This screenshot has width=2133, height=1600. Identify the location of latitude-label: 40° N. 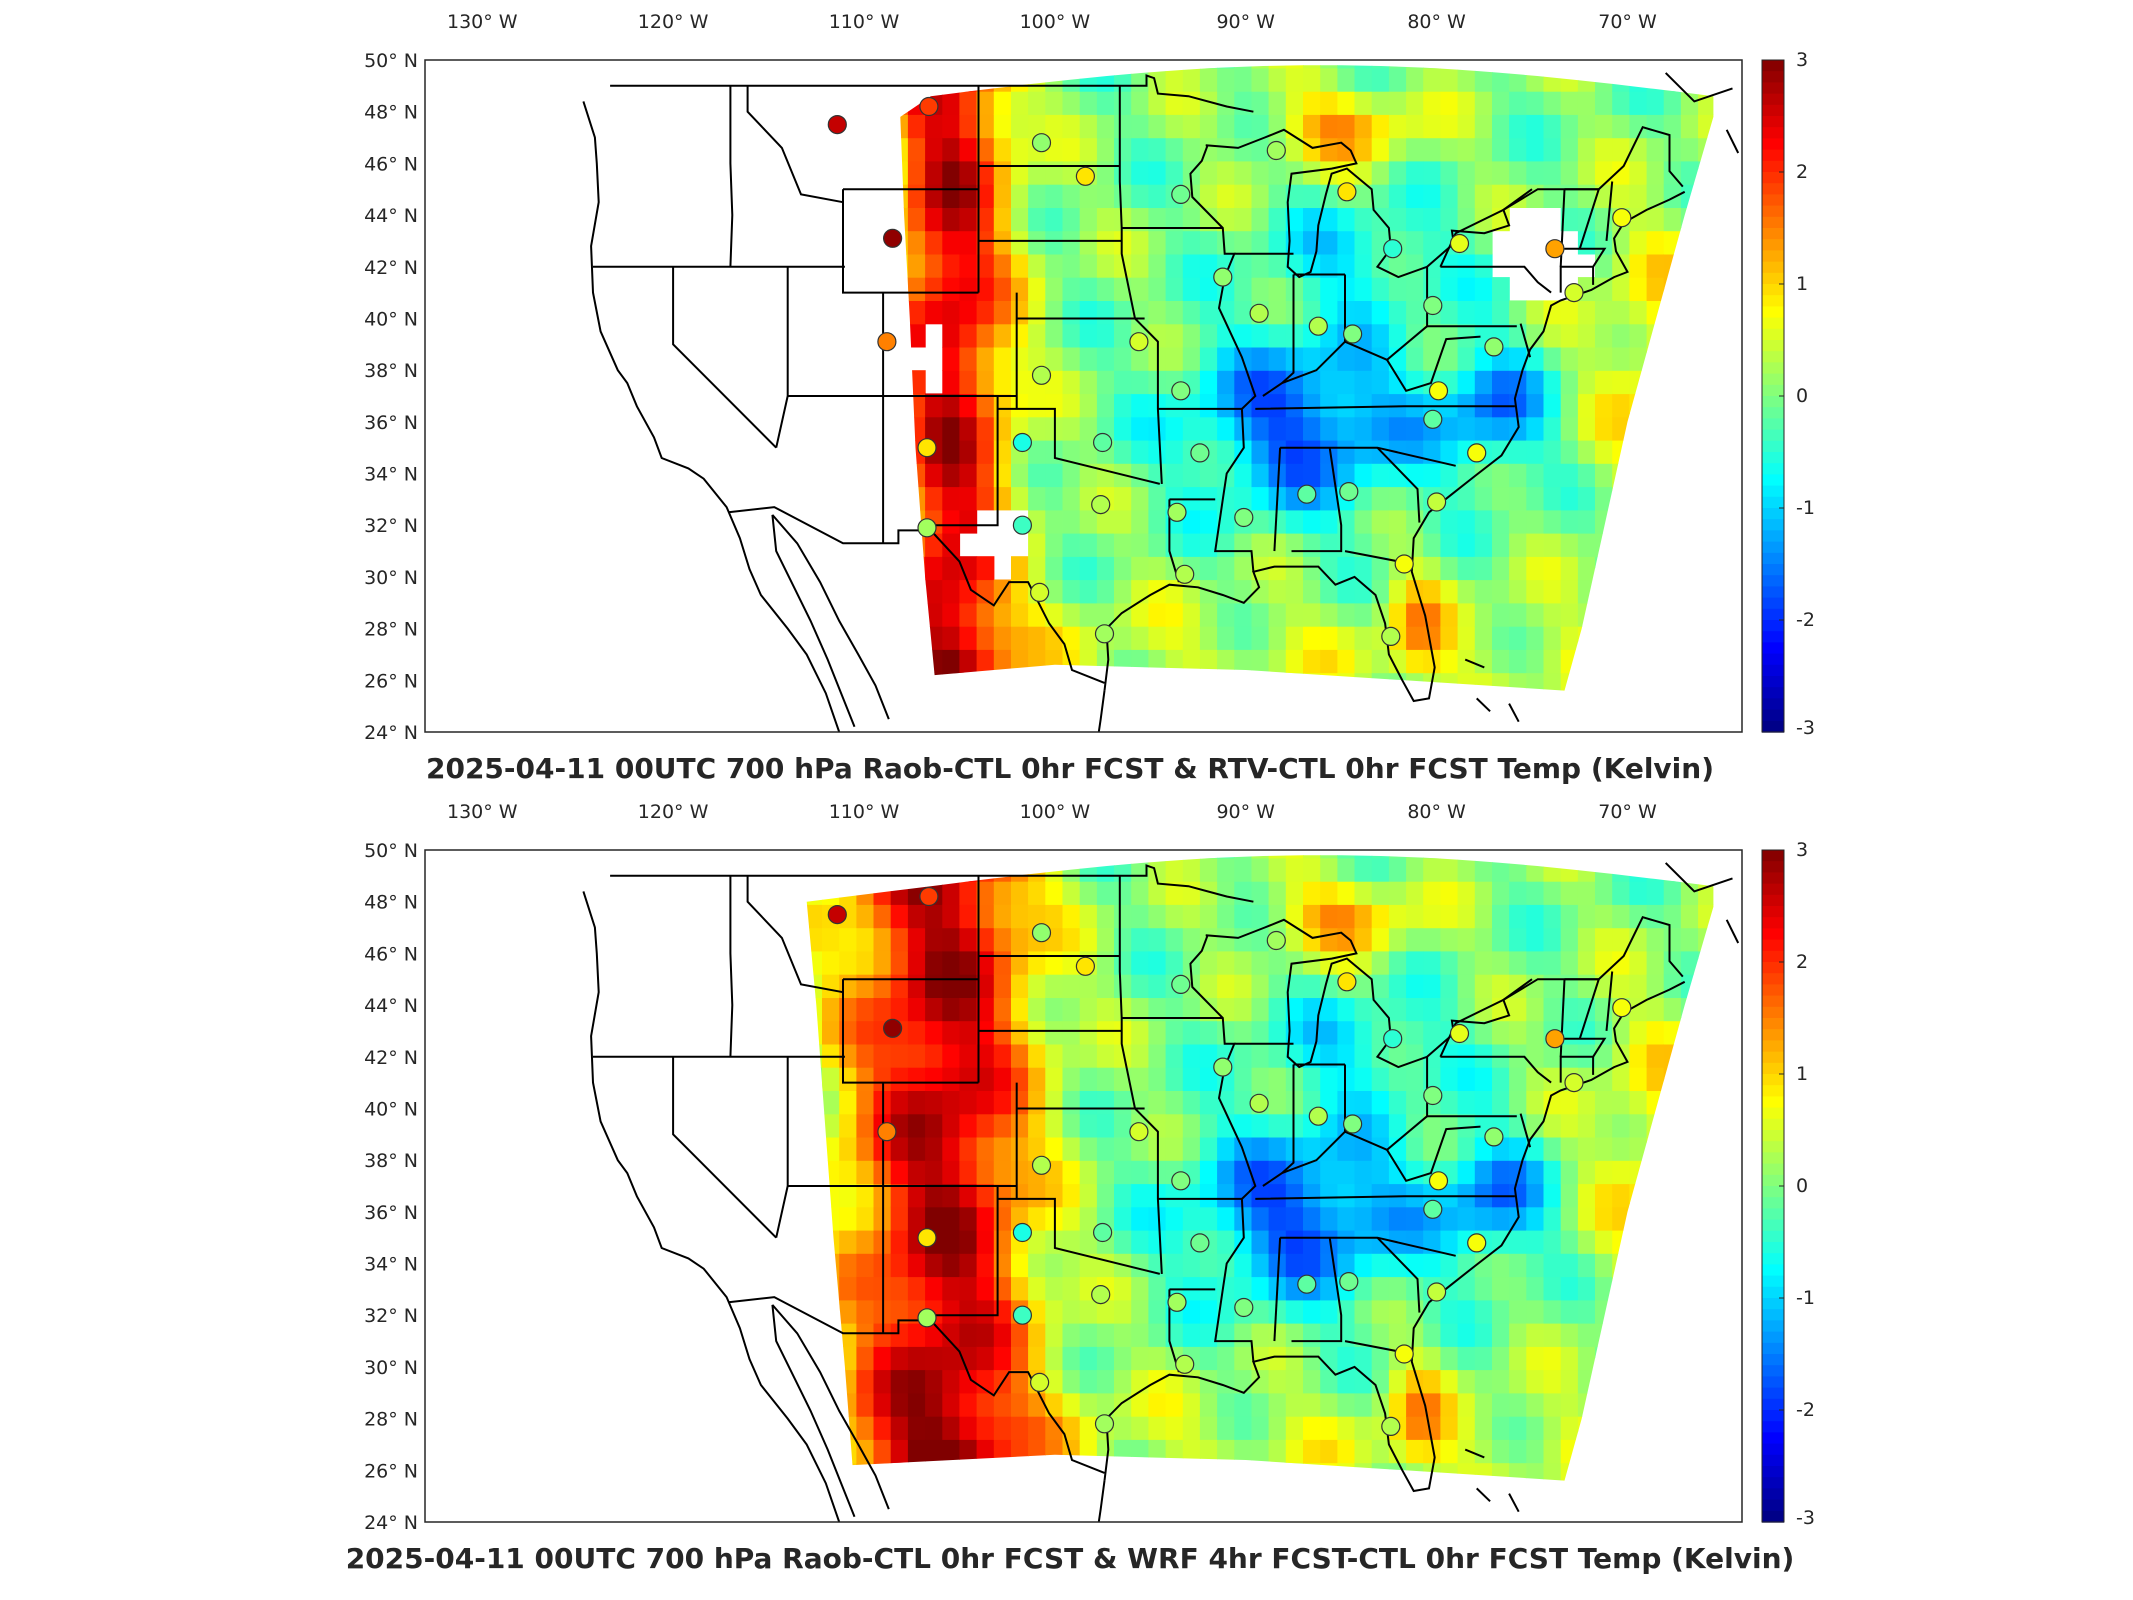
(391, 1110).